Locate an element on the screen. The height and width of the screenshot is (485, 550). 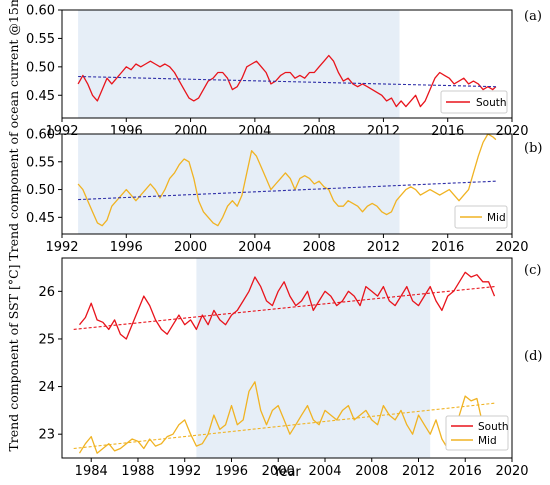
panel-a-plot-area is located at coordinates (287, 81).